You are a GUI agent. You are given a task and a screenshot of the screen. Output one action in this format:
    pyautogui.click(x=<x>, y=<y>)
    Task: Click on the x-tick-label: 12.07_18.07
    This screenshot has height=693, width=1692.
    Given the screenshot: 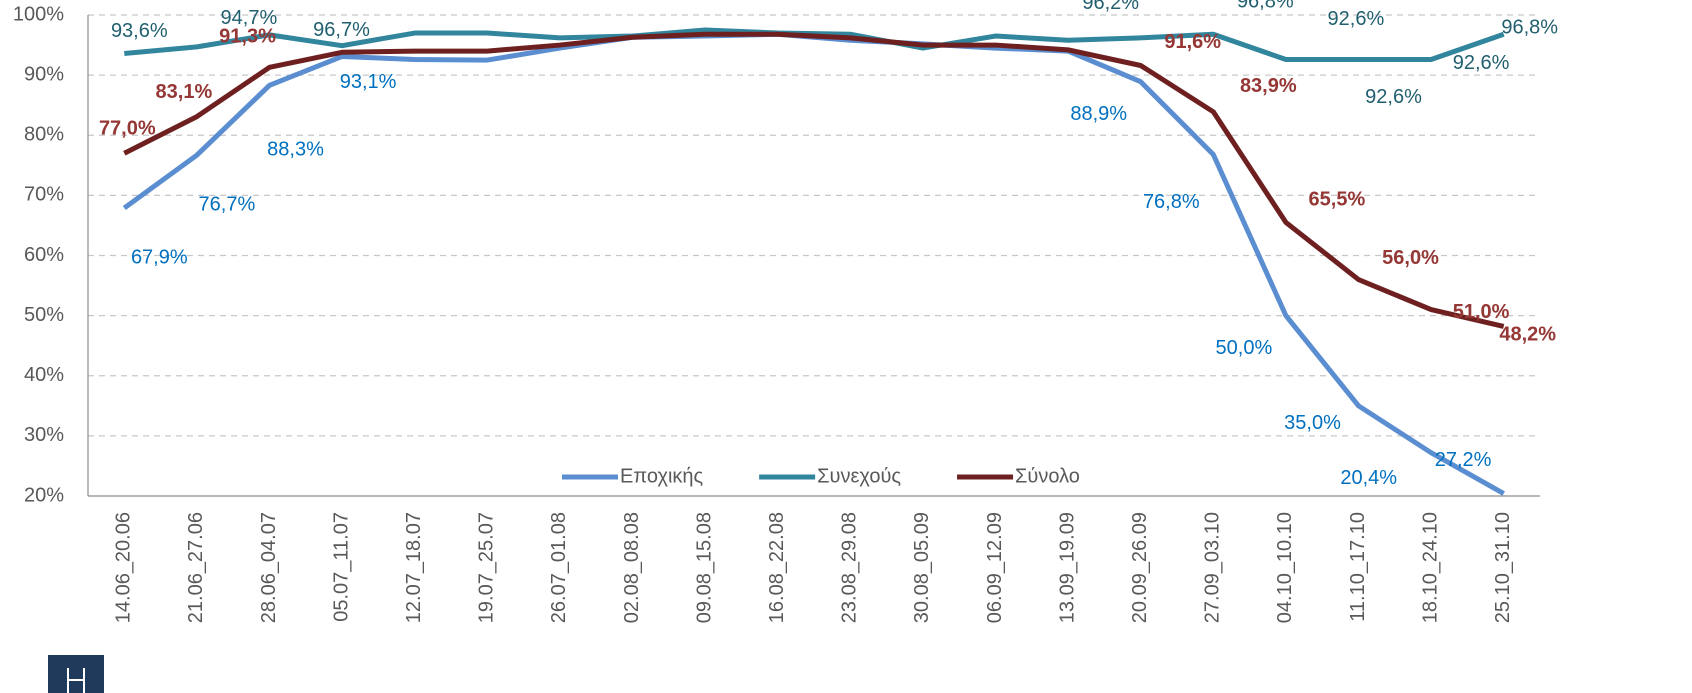 What is the action you would take?
    pyautogui.click(x=414, y=567)
    